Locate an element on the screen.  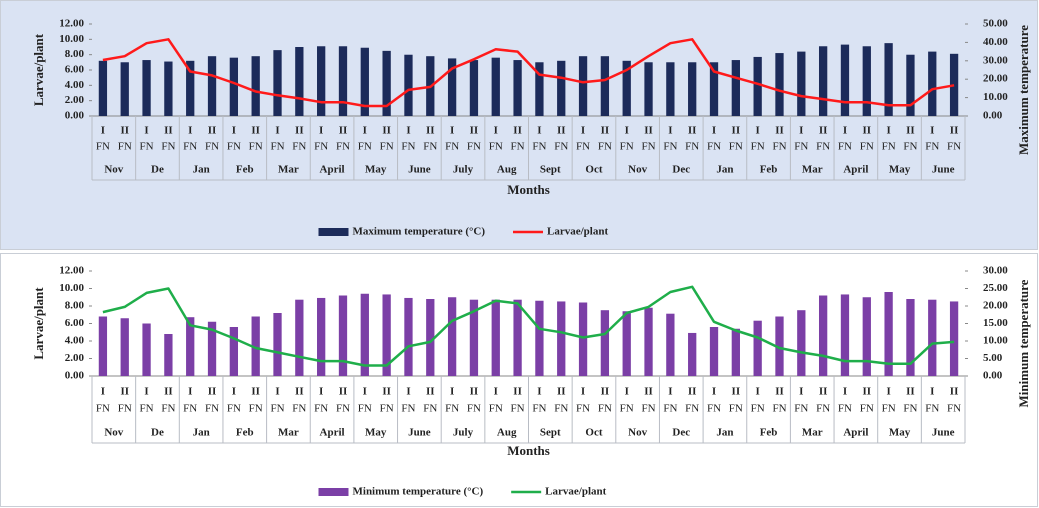
y2-tick-label: 40.00 is located at coordinates (995, 42).